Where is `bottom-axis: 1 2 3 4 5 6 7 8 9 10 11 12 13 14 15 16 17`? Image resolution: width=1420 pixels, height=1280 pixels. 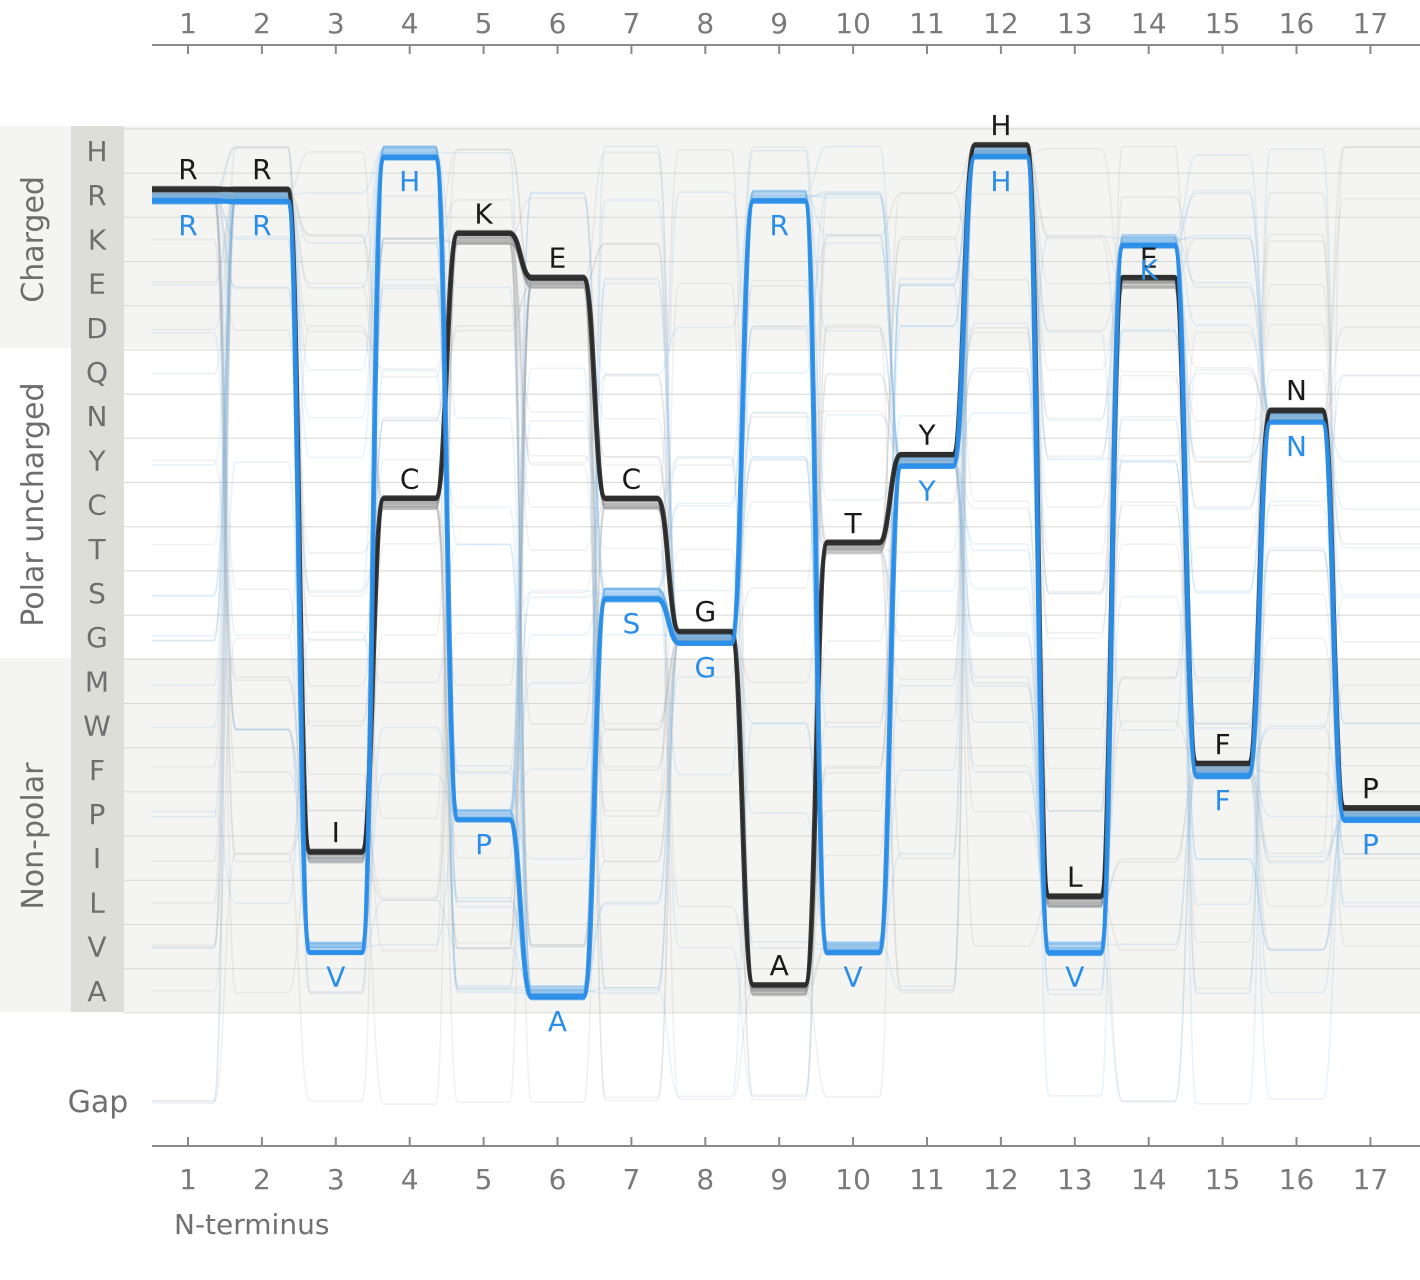
bottom-axis: 1 2 3 4 5 6 7 8 9 10 11 12 13 14 15 16 17 is located at coordinates (786, 1166).